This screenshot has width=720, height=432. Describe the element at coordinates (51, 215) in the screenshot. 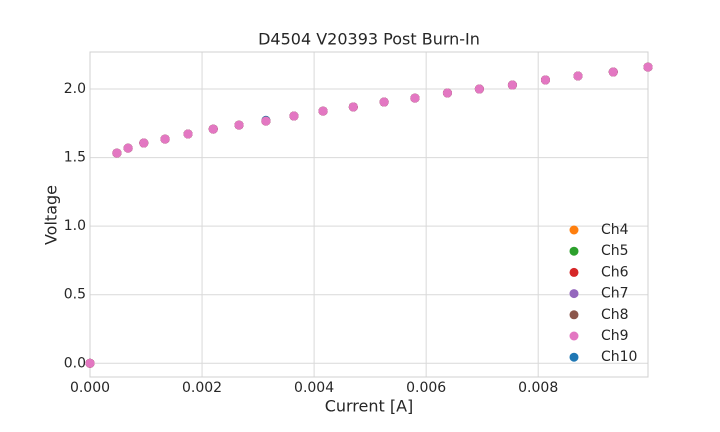

I see `y-axis-label: Voltage` at that location.